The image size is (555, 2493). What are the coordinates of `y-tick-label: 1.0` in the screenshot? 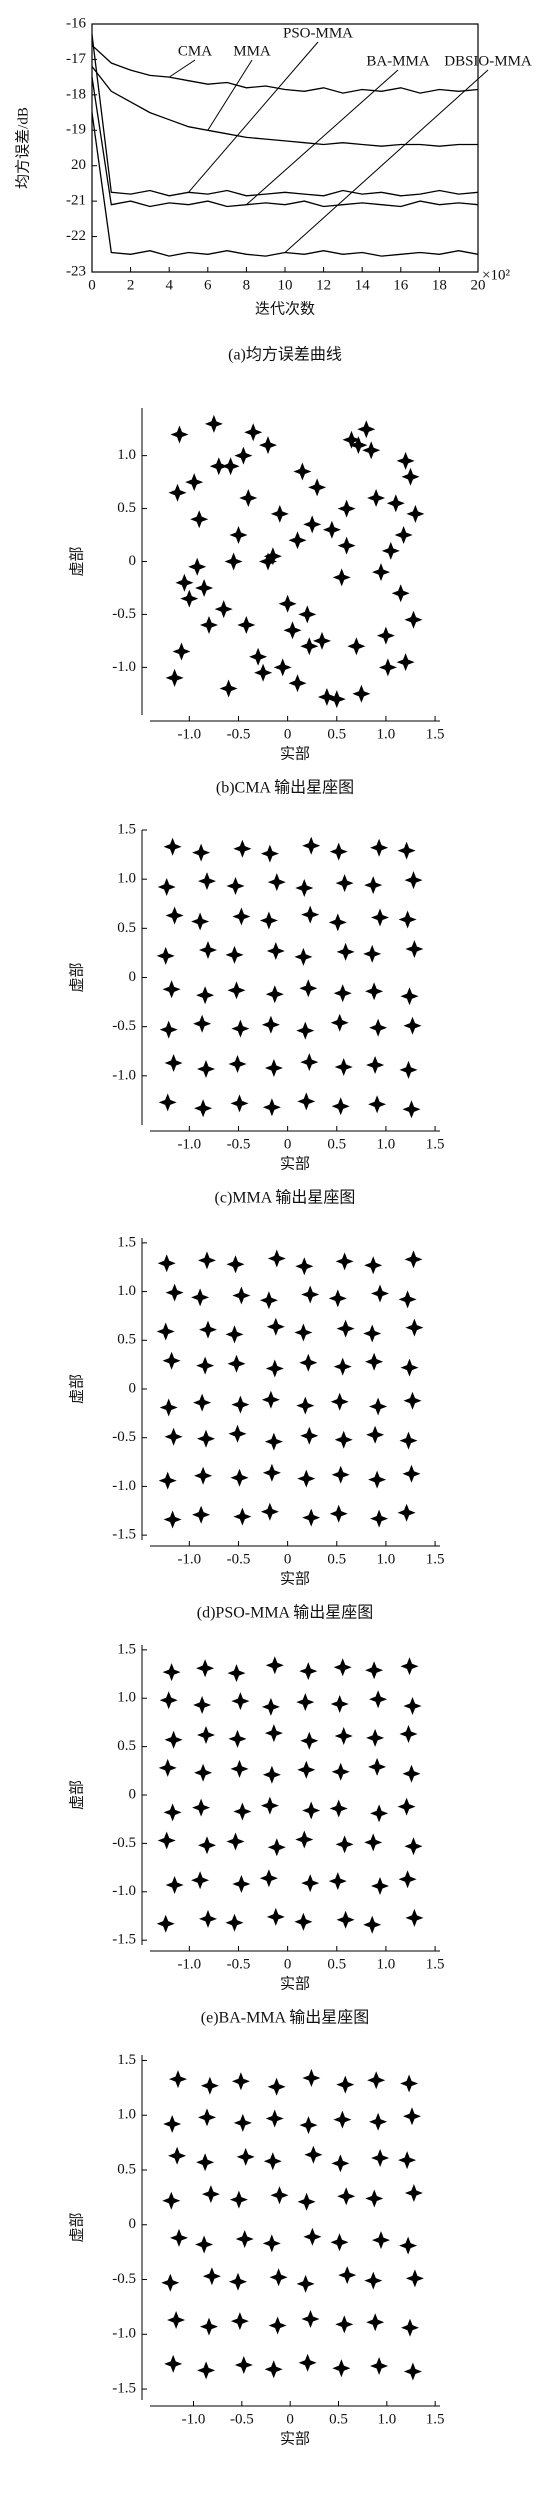 It's located at (126, 1698).